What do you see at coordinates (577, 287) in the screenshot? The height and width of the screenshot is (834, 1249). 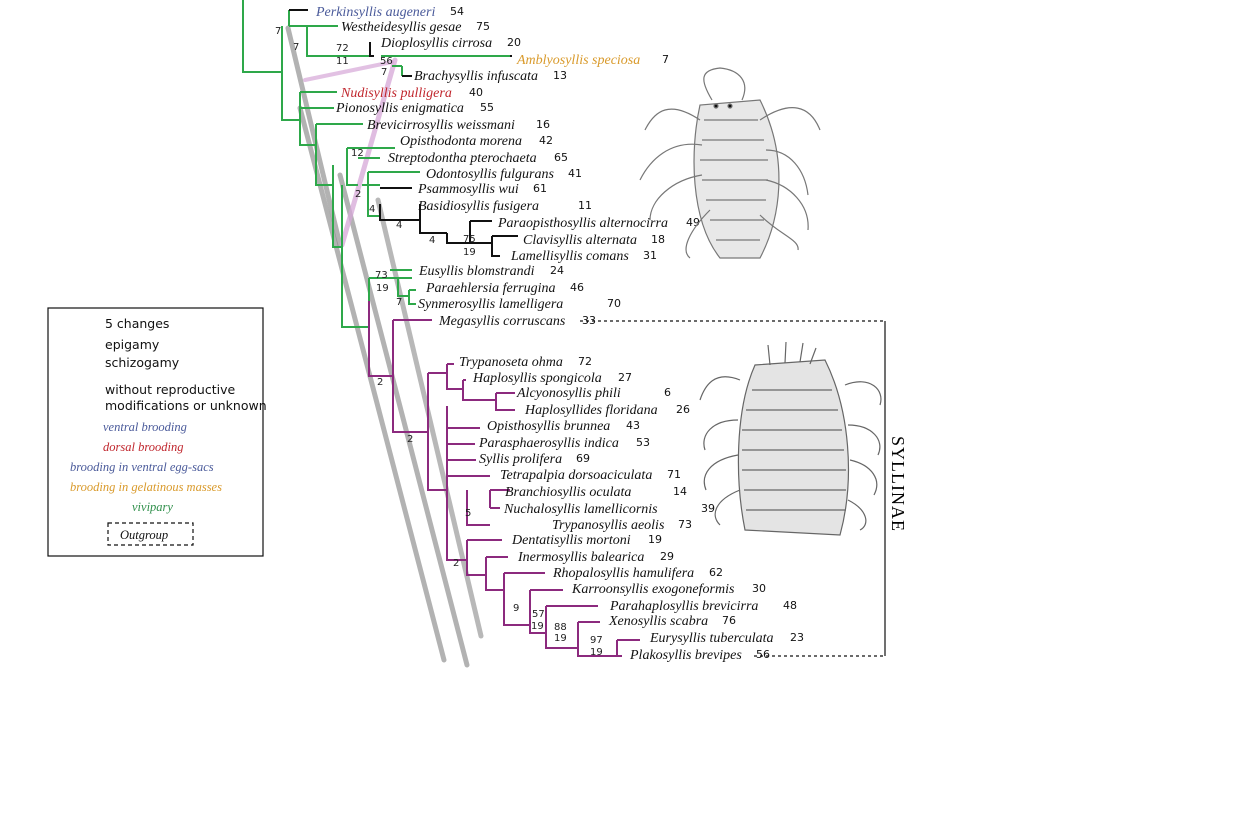 I see `taxon-number: 46` at bounding box center [577, 287].